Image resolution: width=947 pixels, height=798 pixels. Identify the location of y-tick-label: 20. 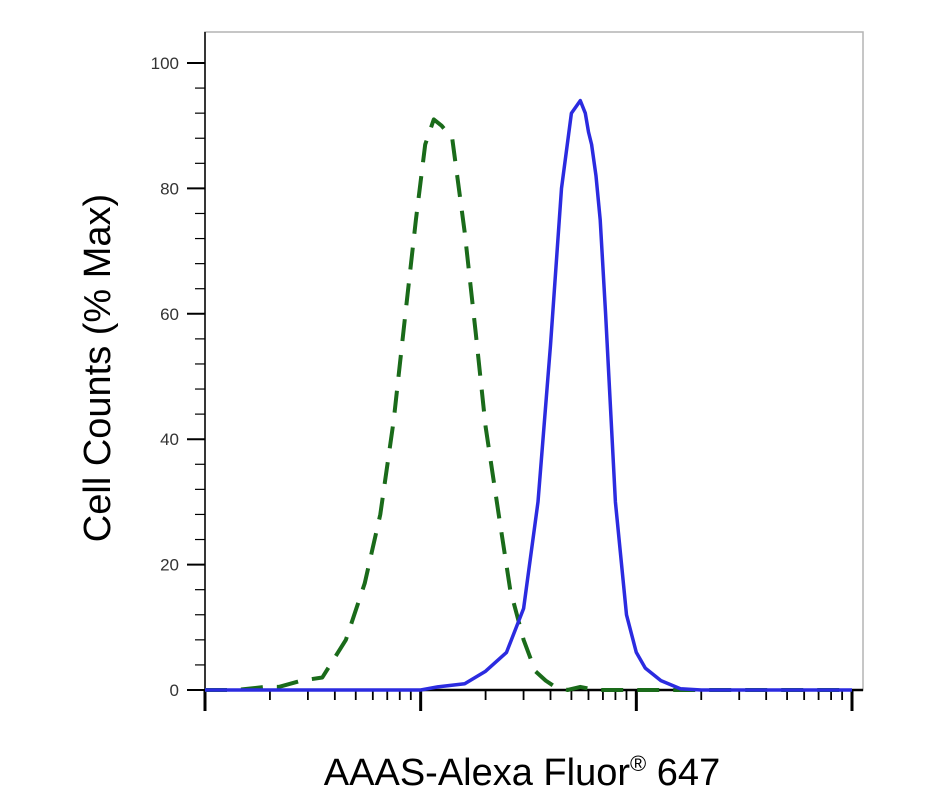
(169, 565).